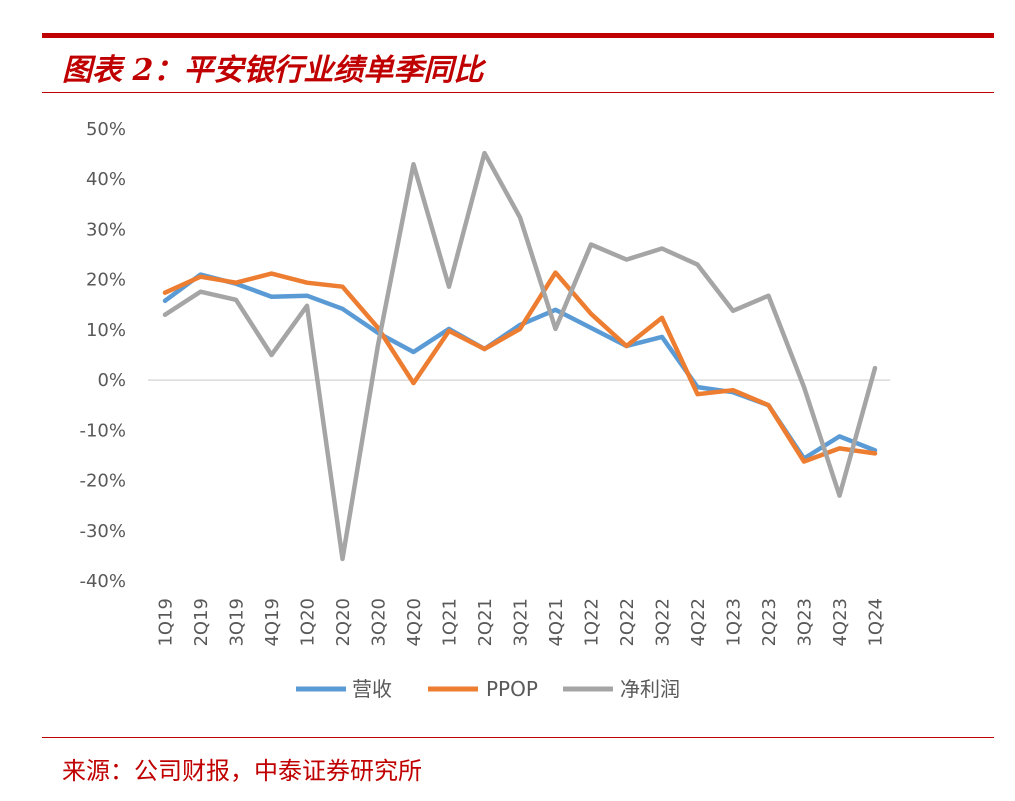 The image size is (1015, 801). Describe the element at coordinates (875, 622) in the screenshot. I see `x-tick-label: 1Q24` at that location.